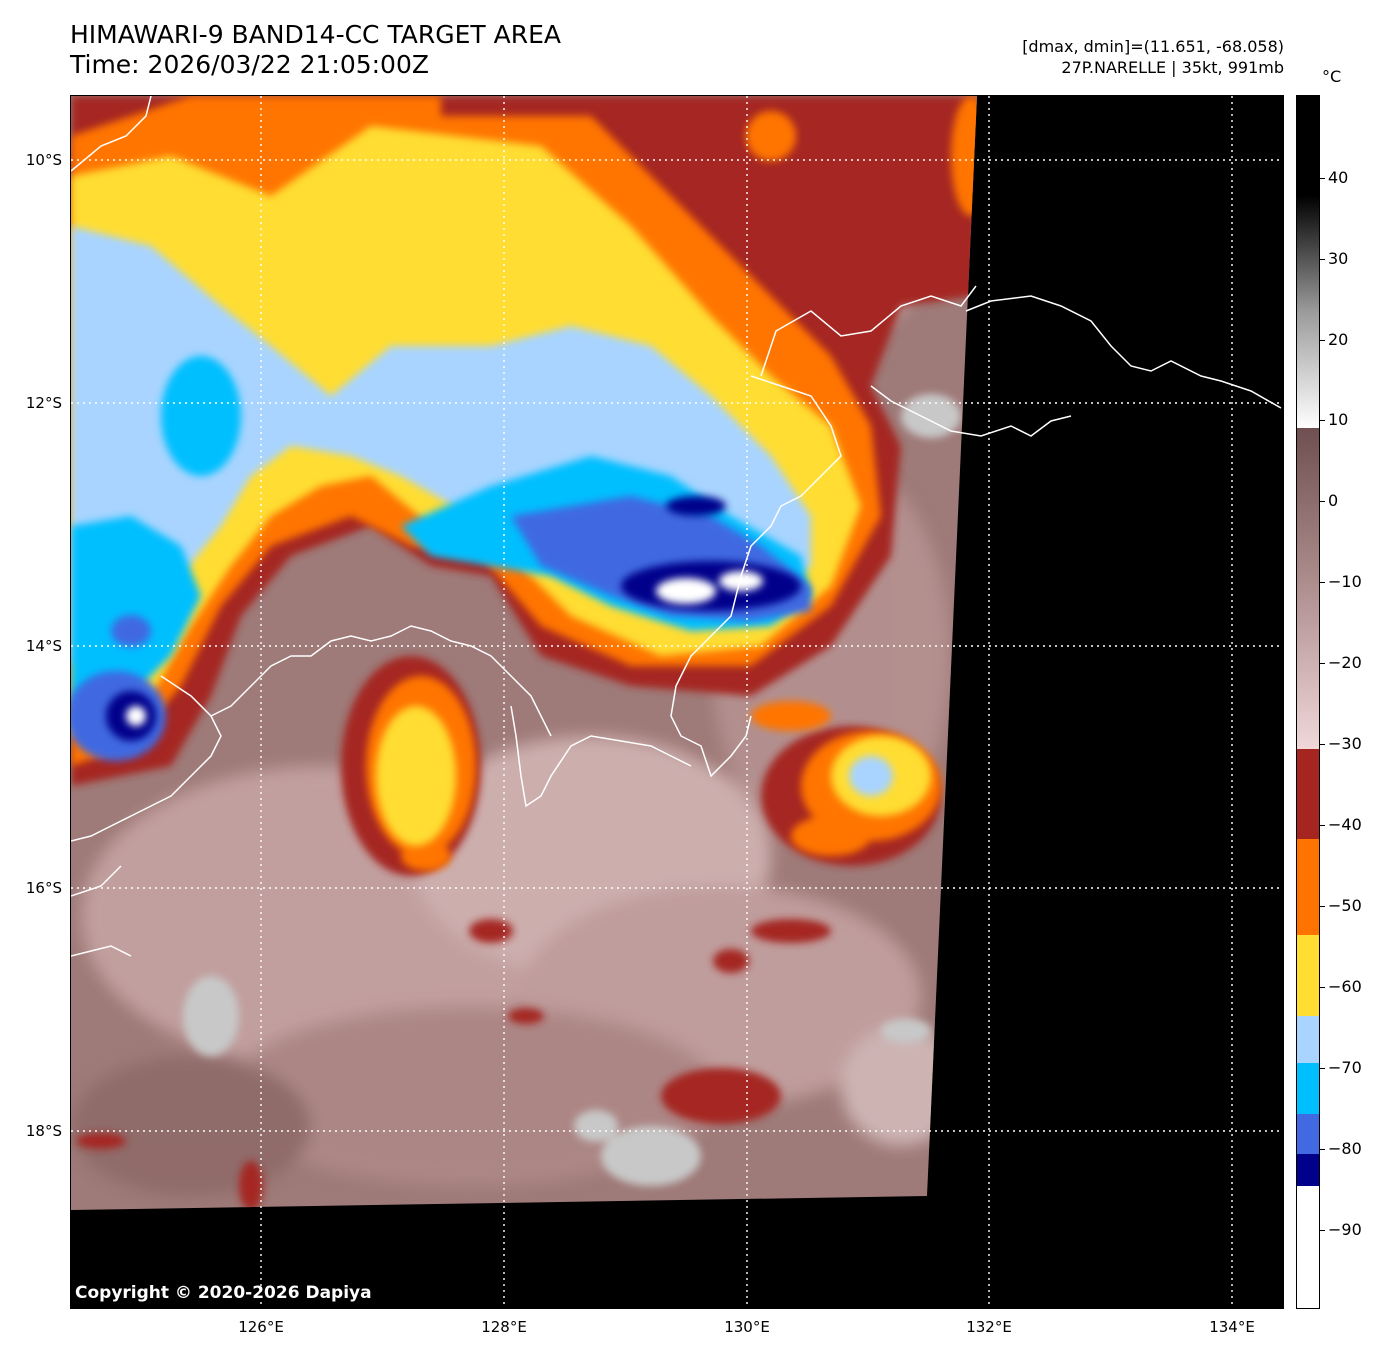  What do you see at coordinates (1345, 824) in the screenshot?
I see `colorbar-tick-label: −40` at bounding box center [1345, 824].